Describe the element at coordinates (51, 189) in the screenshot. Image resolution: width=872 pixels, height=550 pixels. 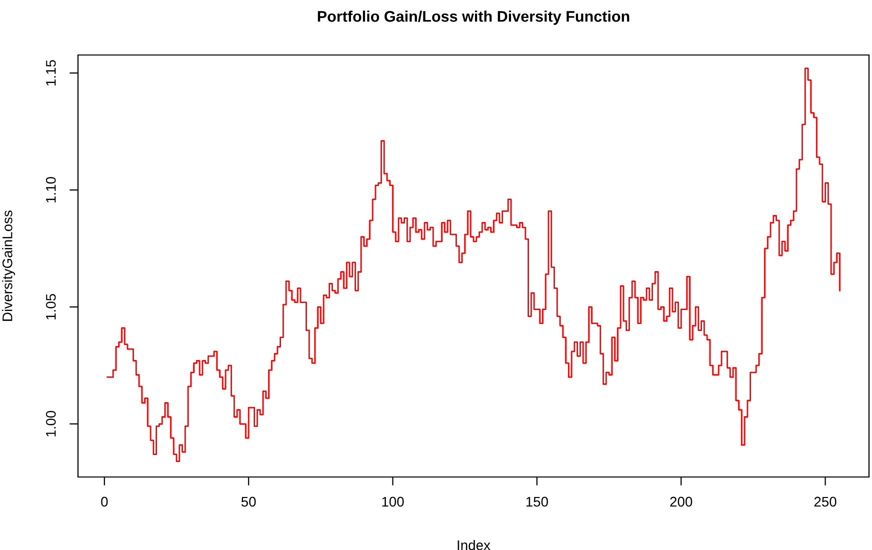
I see `y-tick-label: 1.10` at that location.